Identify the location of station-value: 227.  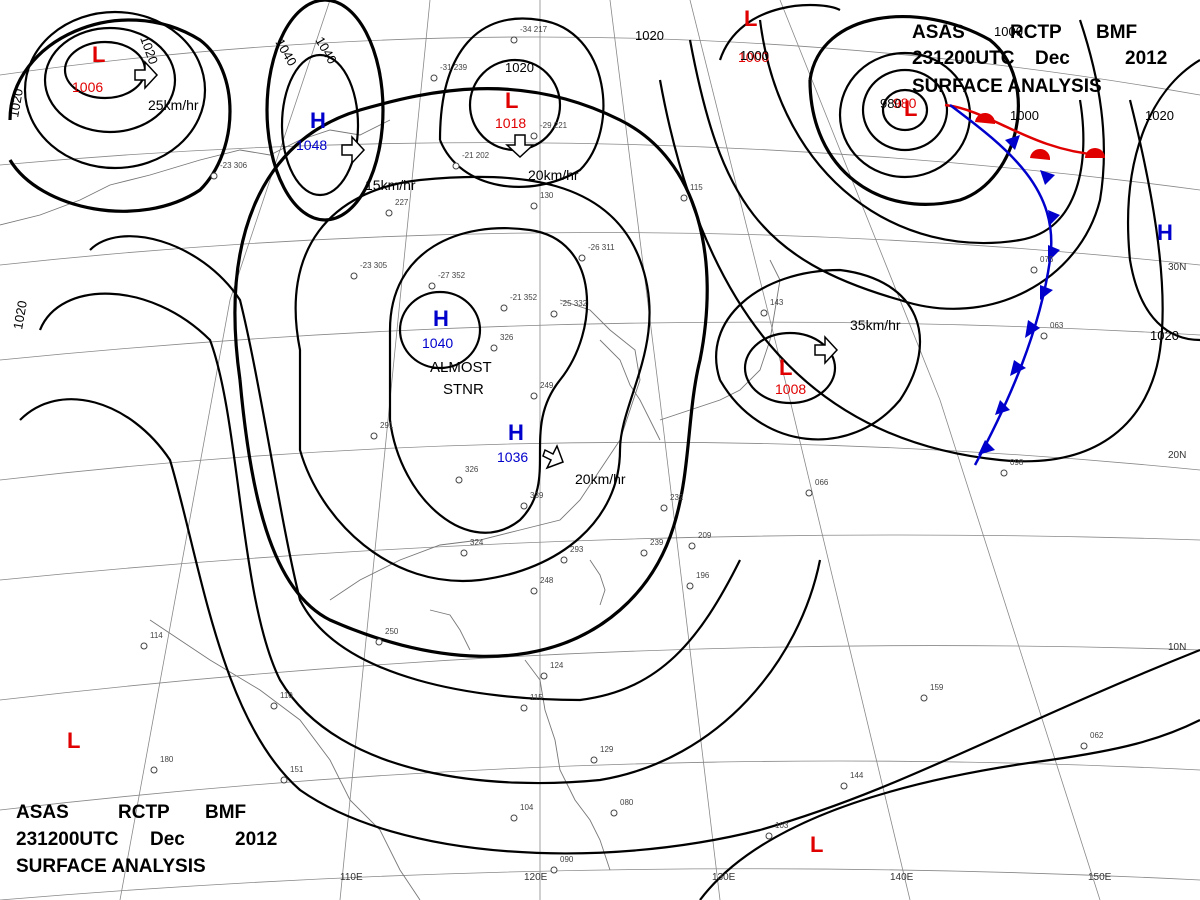
(402, 202).